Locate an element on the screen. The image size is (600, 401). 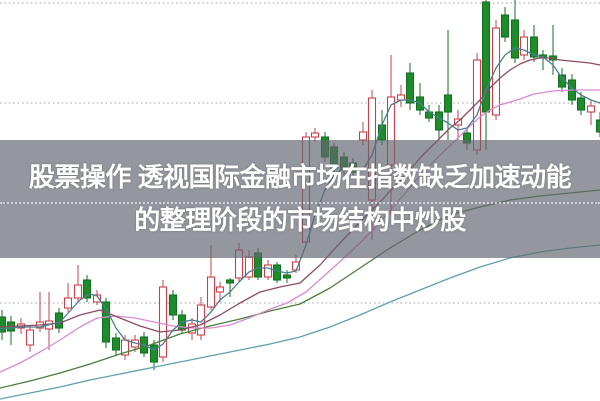
headline-line-1: 股票操作 透视国际金融市场在指数缺乏加速动能 is located at coordinates (300, 177).